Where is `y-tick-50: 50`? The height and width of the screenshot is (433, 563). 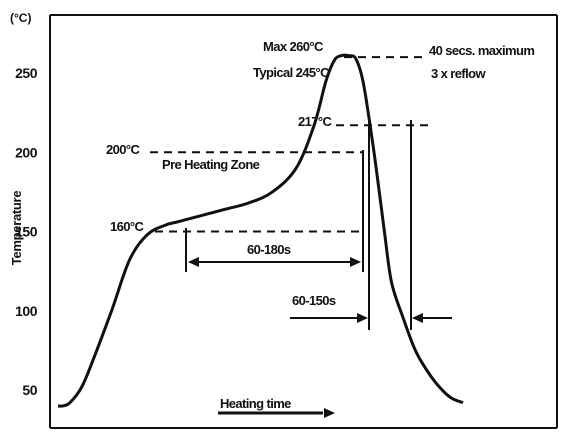
y-tick-50: 50 is located at coordinates (29, 390).